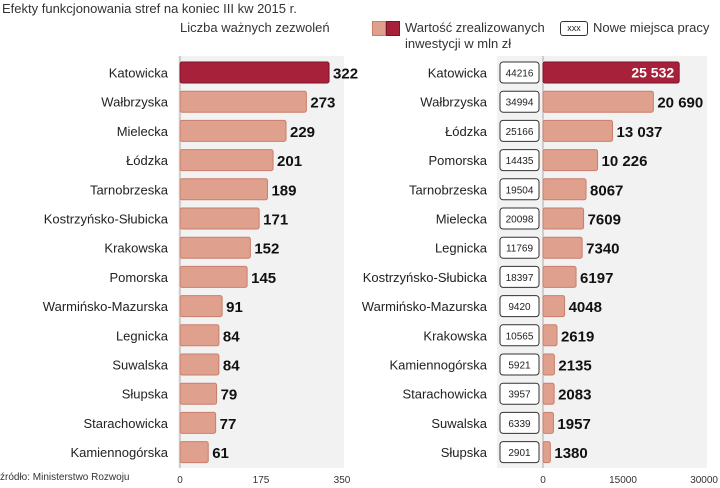  I want to click on left-value-label: 152, so click(266, 249).